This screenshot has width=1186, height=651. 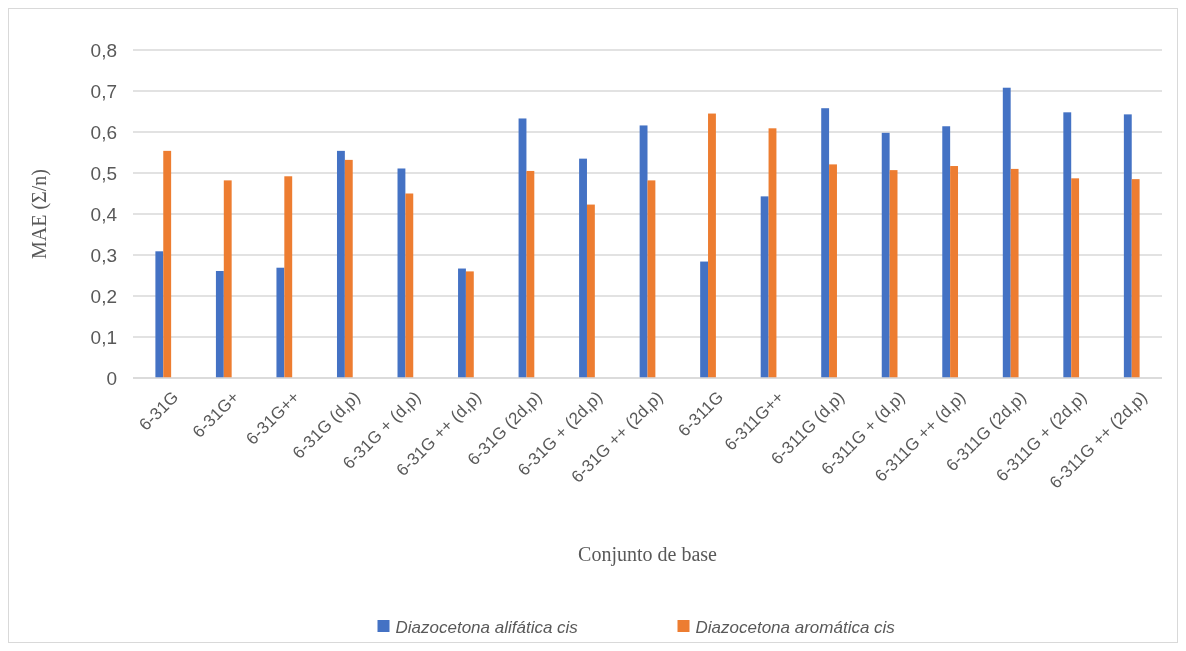 What do you see at coordinates (103, 296) in the screenshot?
I see `y-tick-label: 0,2` at bounding box center [103, 296].